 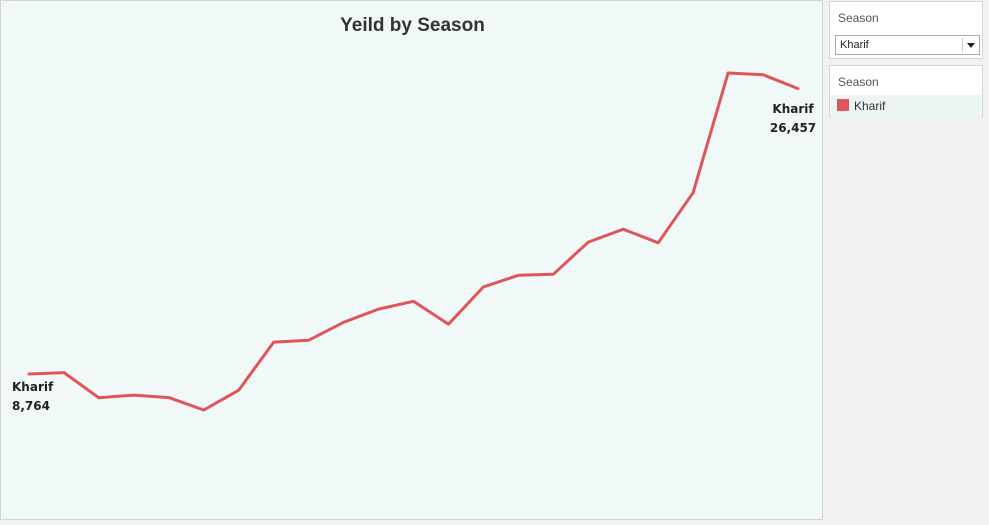 What do you see at coordinates (843, 105) in the screenshot?
I see `legend-swatch` at bounding box center [843, 105].